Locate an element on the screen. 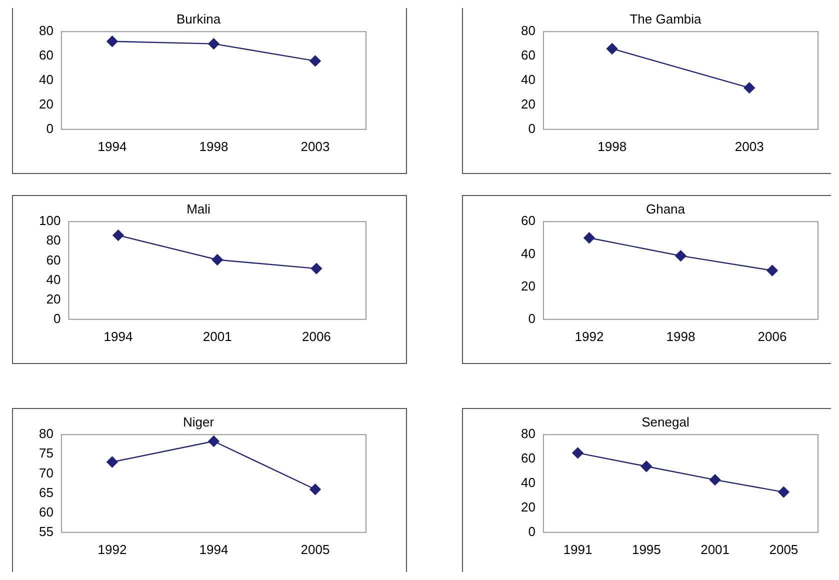 The image size is (839, 580). chart-title: Mali is located at coordinates (198, 208).